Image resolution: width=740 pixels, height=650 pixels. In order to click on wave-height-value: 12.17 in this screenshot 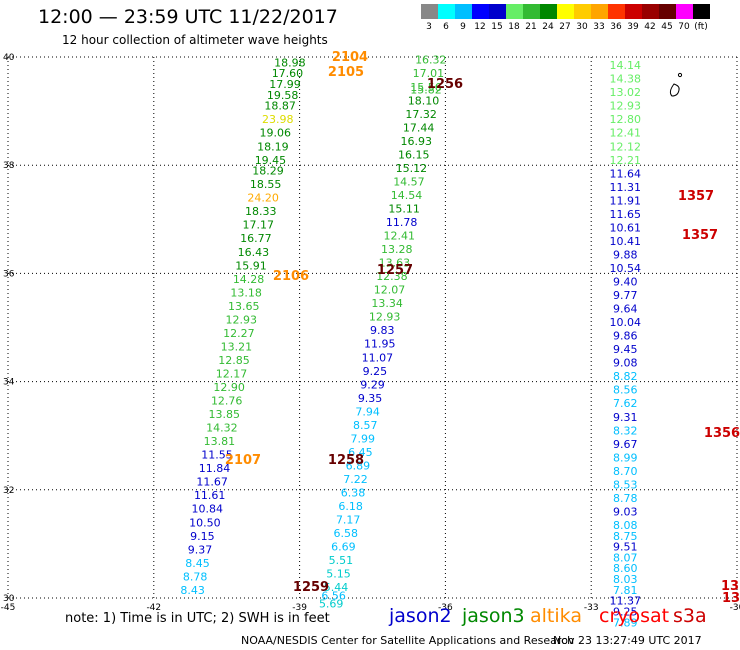, I will do `click(232, 373)`.